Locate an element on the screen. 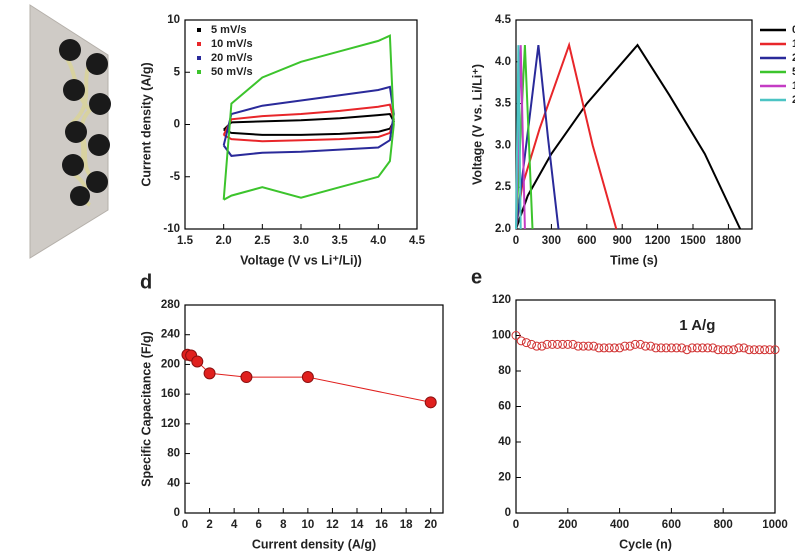 The height and width of the screenshot is (557, 795). x-tick-label: 4.0 is located at coordinates (378, 241).